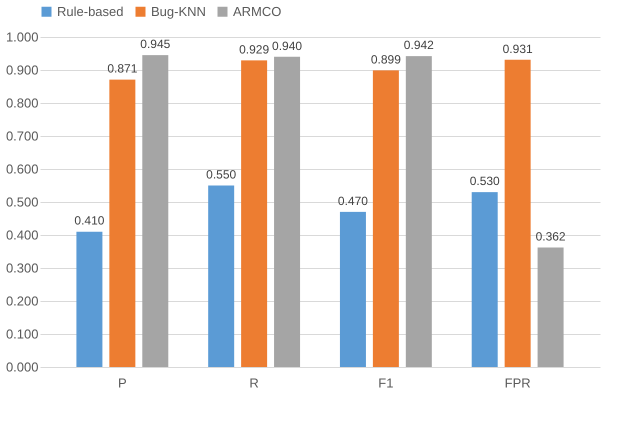 The width and height of the screenshot is (639, 422). Describe the element at coordinates (221, 175) in the screenshot. I see `data-label: 0.550` at that location.